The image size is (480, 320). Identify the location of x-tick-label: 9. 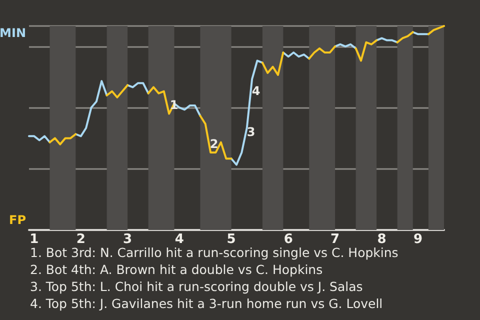
(418, 239).